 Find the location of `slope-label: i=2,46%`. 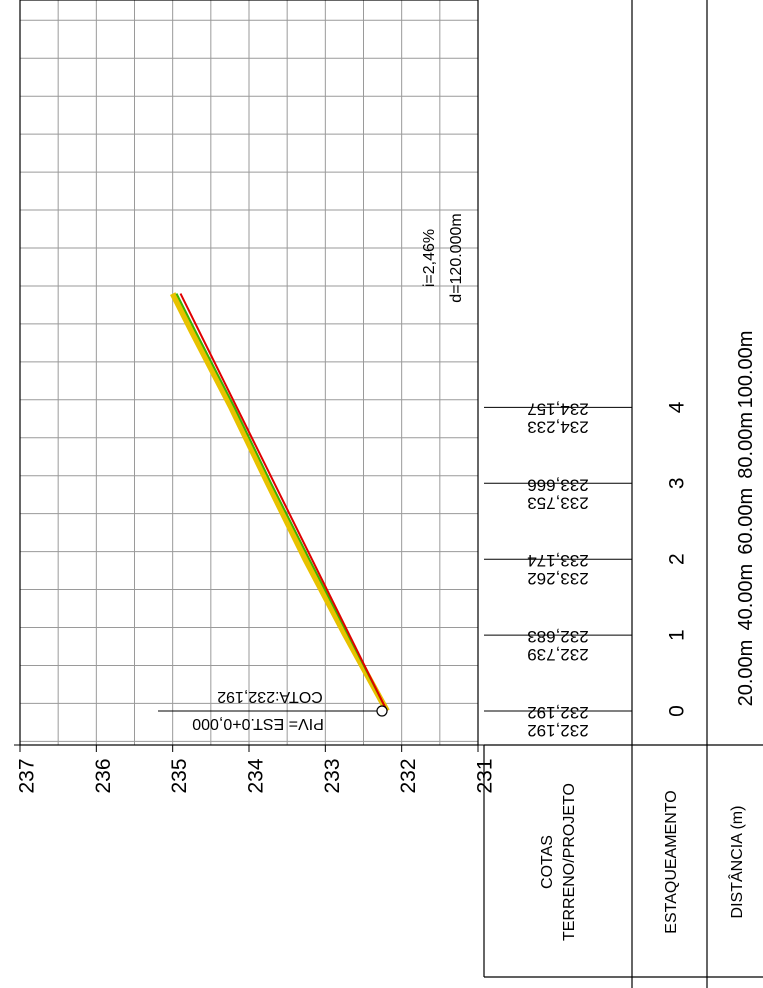

slope-label: i=2,46% is located at coordinates (429, 258).